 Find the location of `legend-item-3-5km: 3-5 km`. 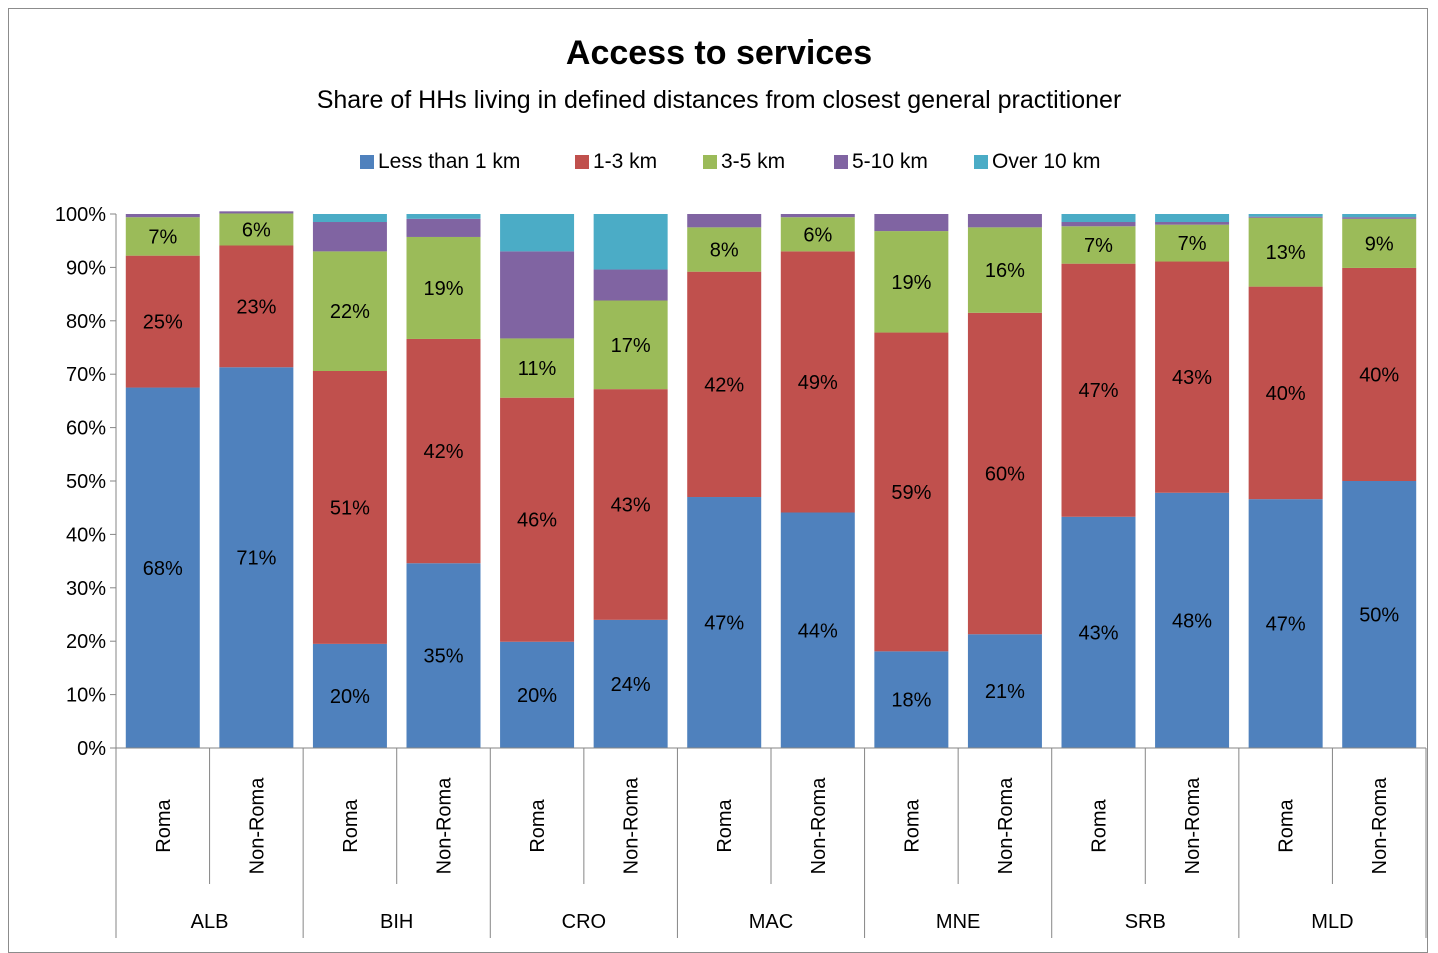

legend-item-3-5km: 3-5 km is located at coordinates (744, 162).